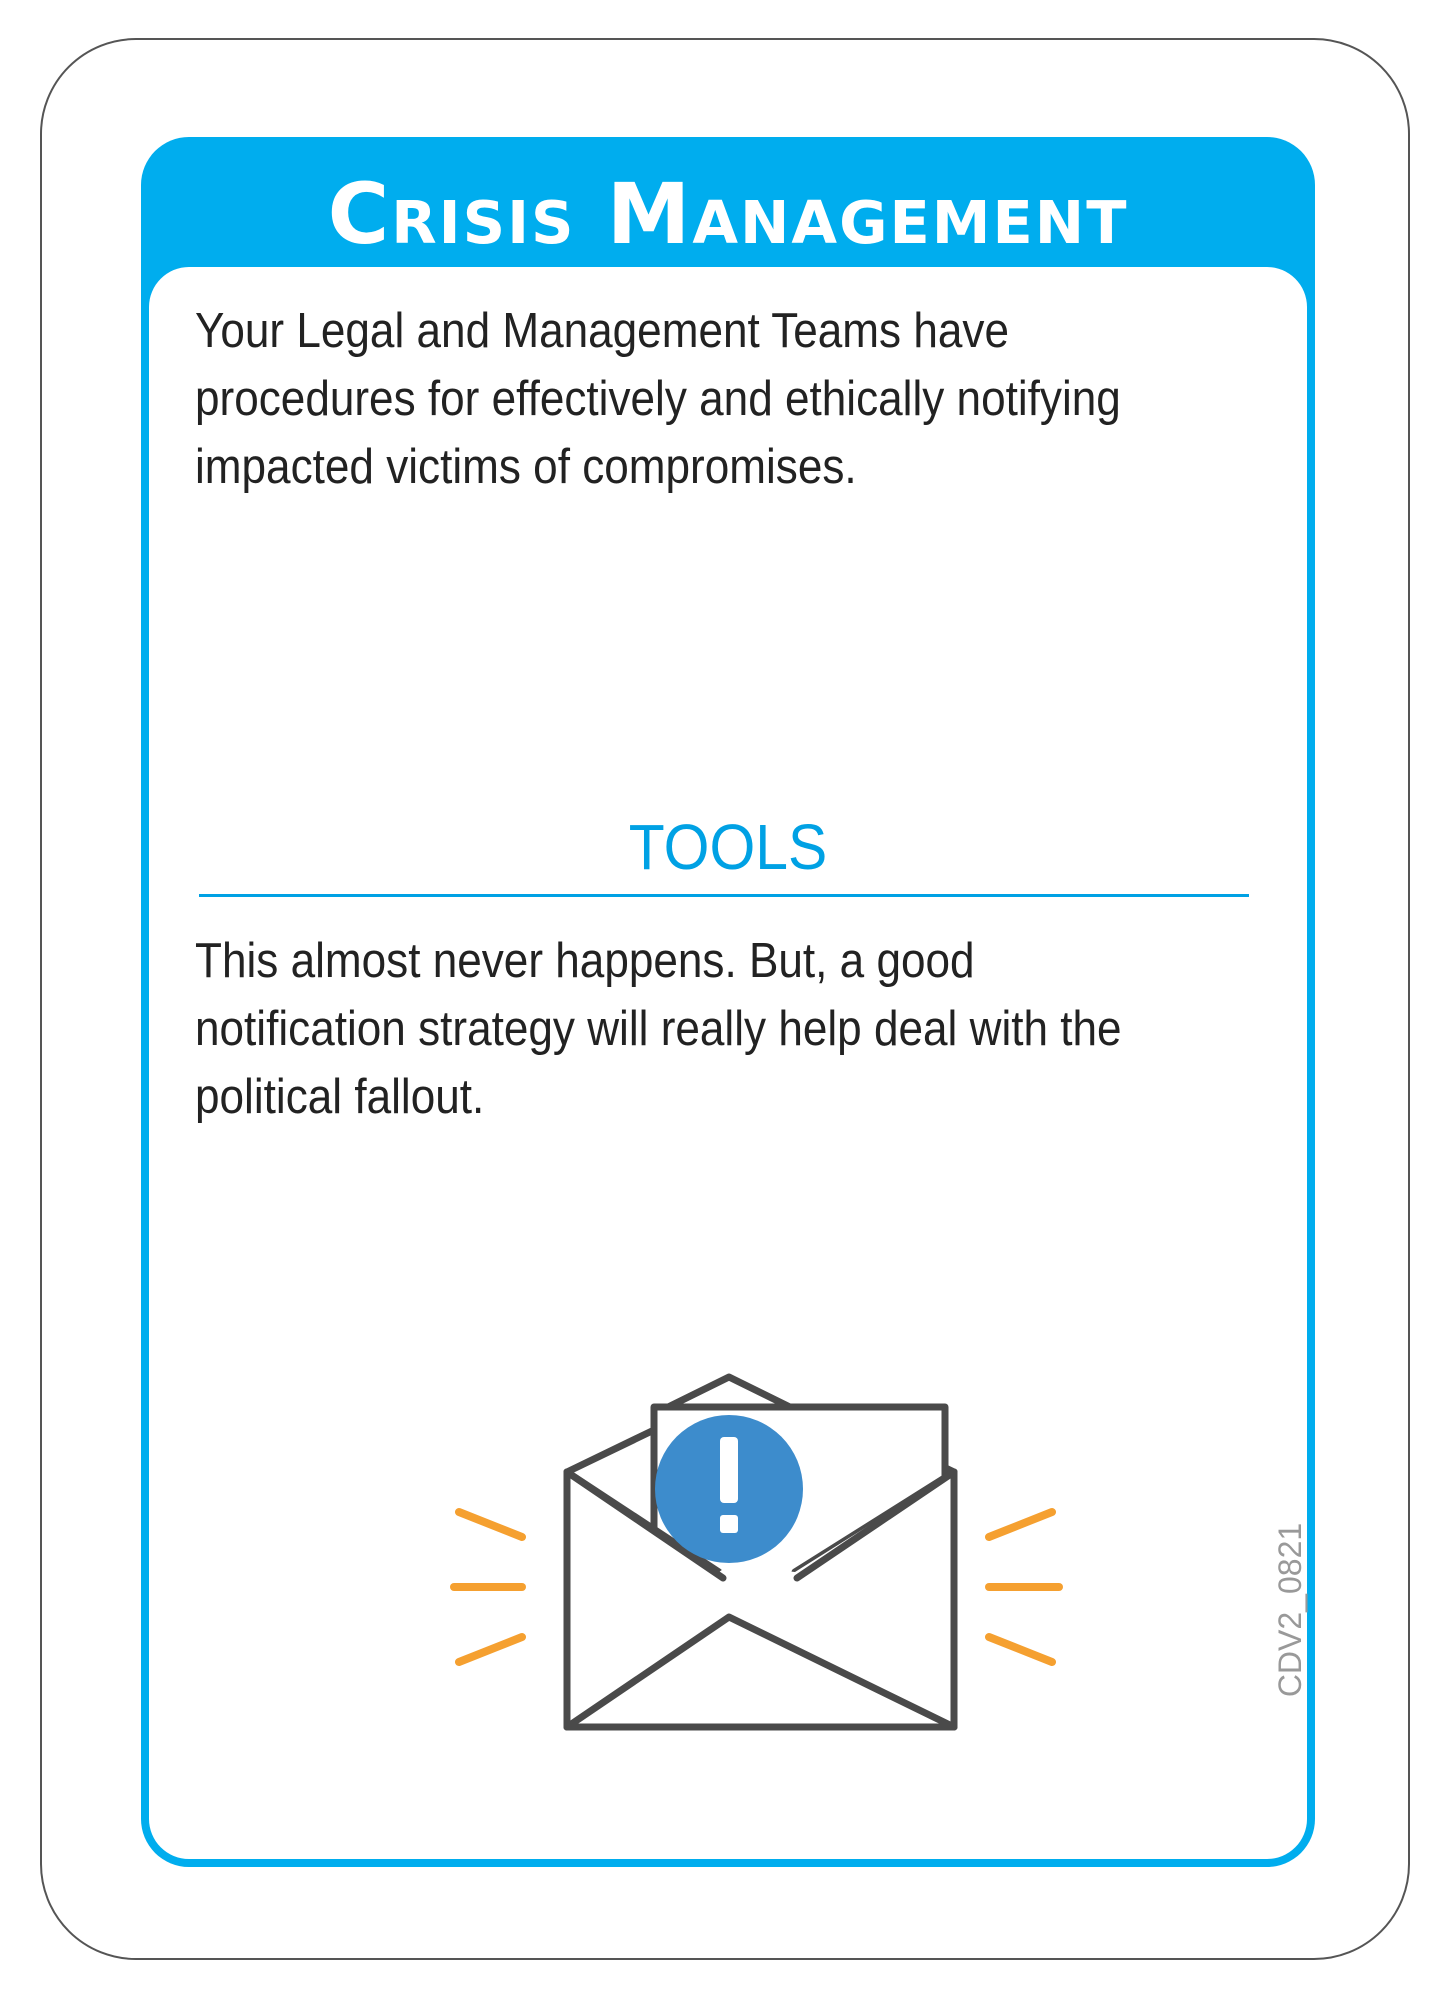 The image size is (1450, 2000). Describe the element at coordinates (729, 1524) in the screenshot. I see `alert-dot` at that location.